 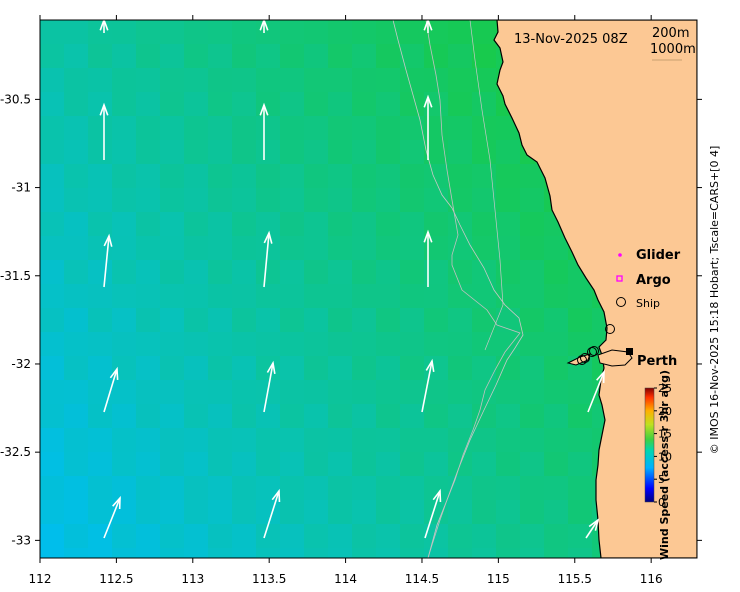 I want to click on y-tick-label: -31, so click(x=21, y=188).